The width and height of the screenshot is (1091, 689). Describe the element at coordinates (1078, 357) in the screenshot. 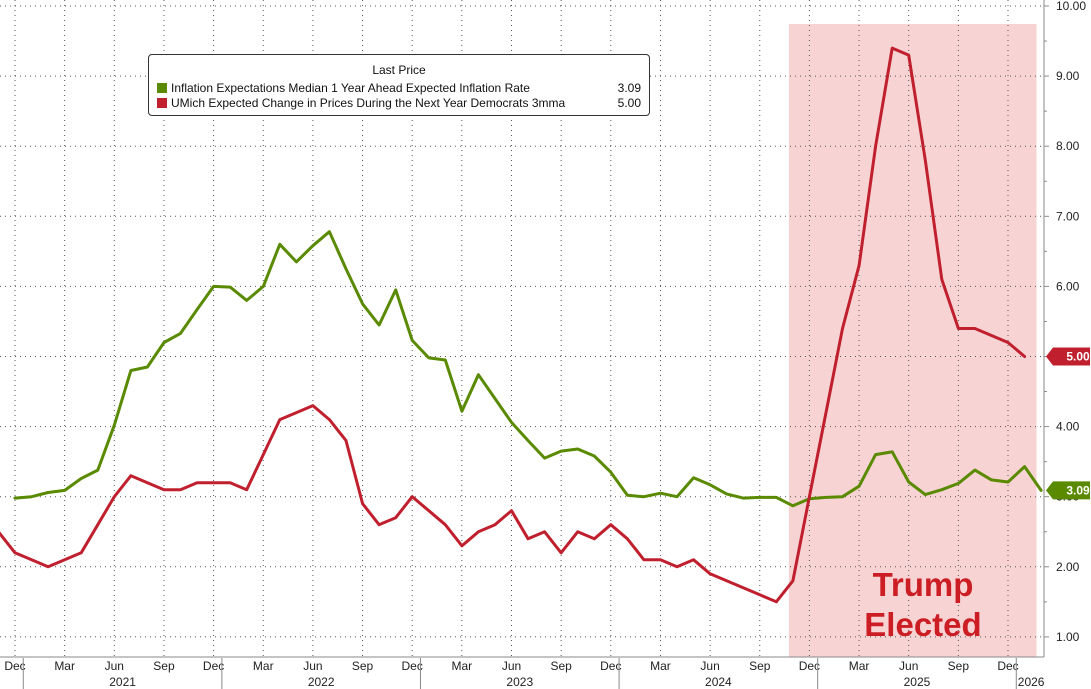

I see `last-value-badge-label: 5.00` at that location.